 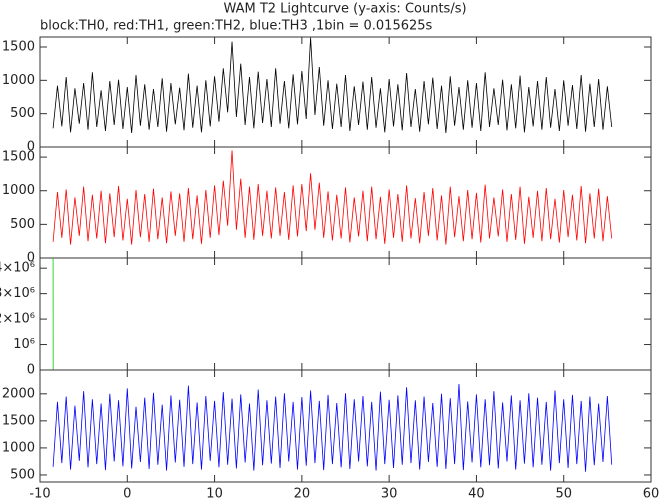 What do you see at coordinates (17, 319) in the screenshot?
I see `y-tick-label: 2×10⁶` at bounding box center [17, 319].